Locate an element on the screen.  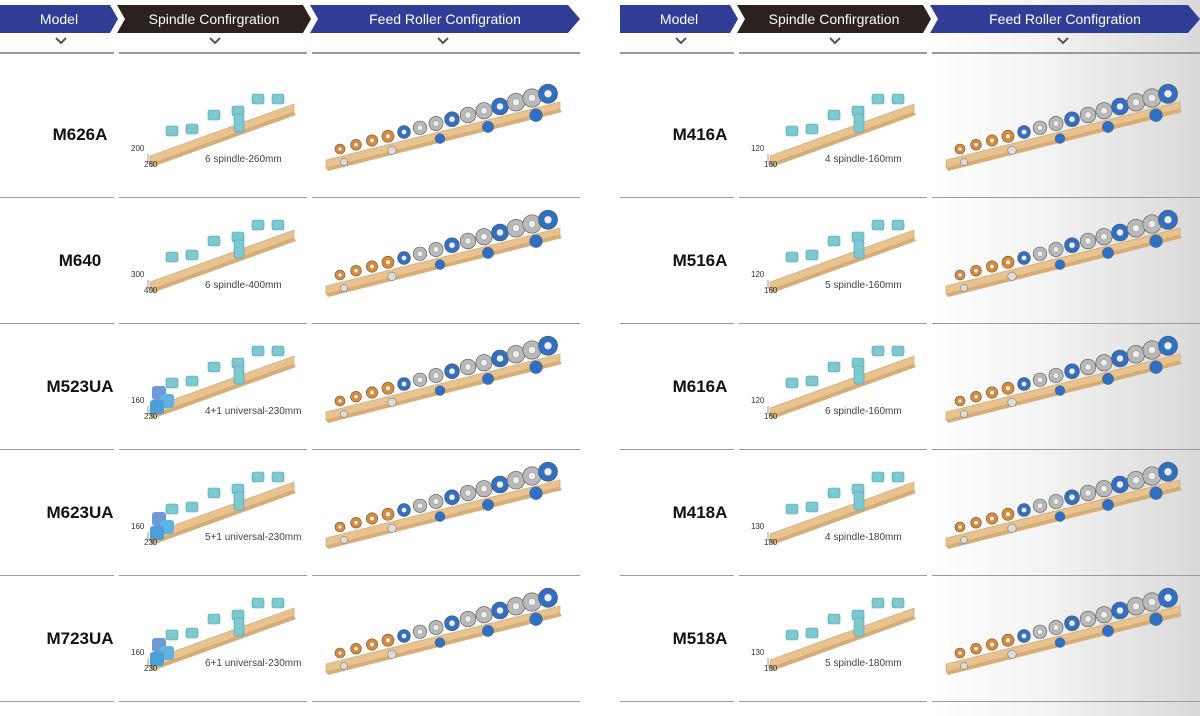
spindle-spec: 4+1 universal-230mm is located at coordinates (253, 411).